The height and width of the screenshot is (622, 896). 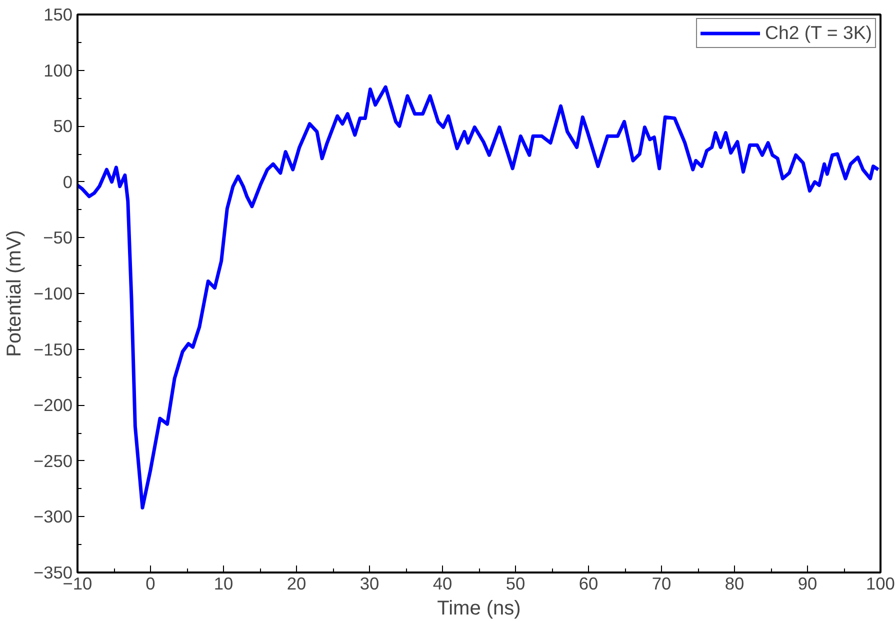 What do you see at coordinates (14, 293) in the screenshot?
I see `y-axis-title: Potential (mV)` at bounding box center [14, 293].